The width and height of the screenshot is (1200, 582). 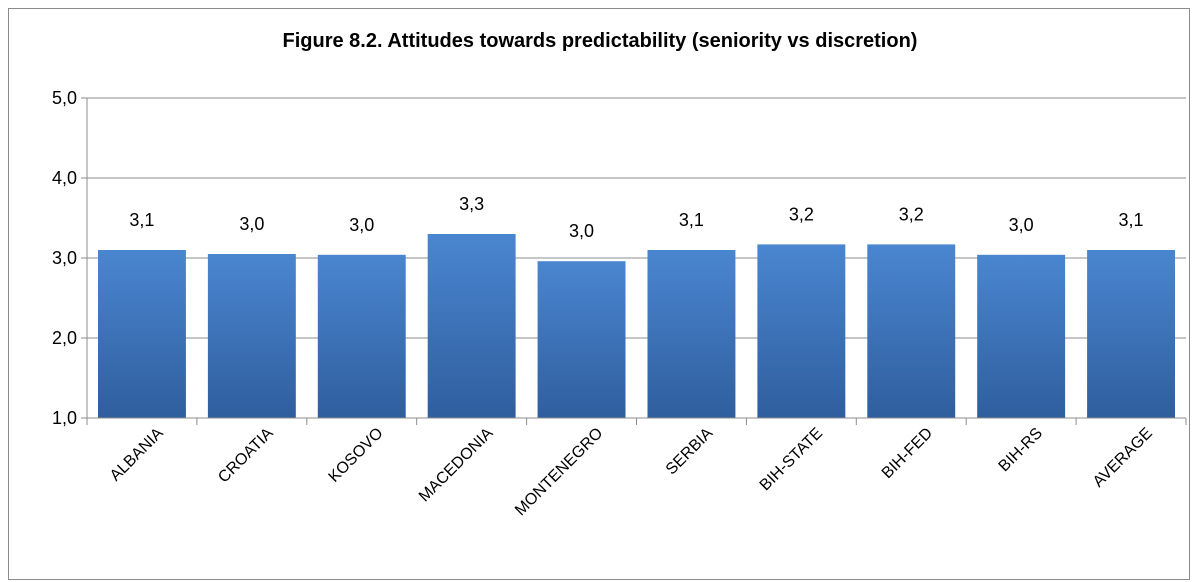 I want to click on category-label: BIH-STATE, so click(x=791, y=459).